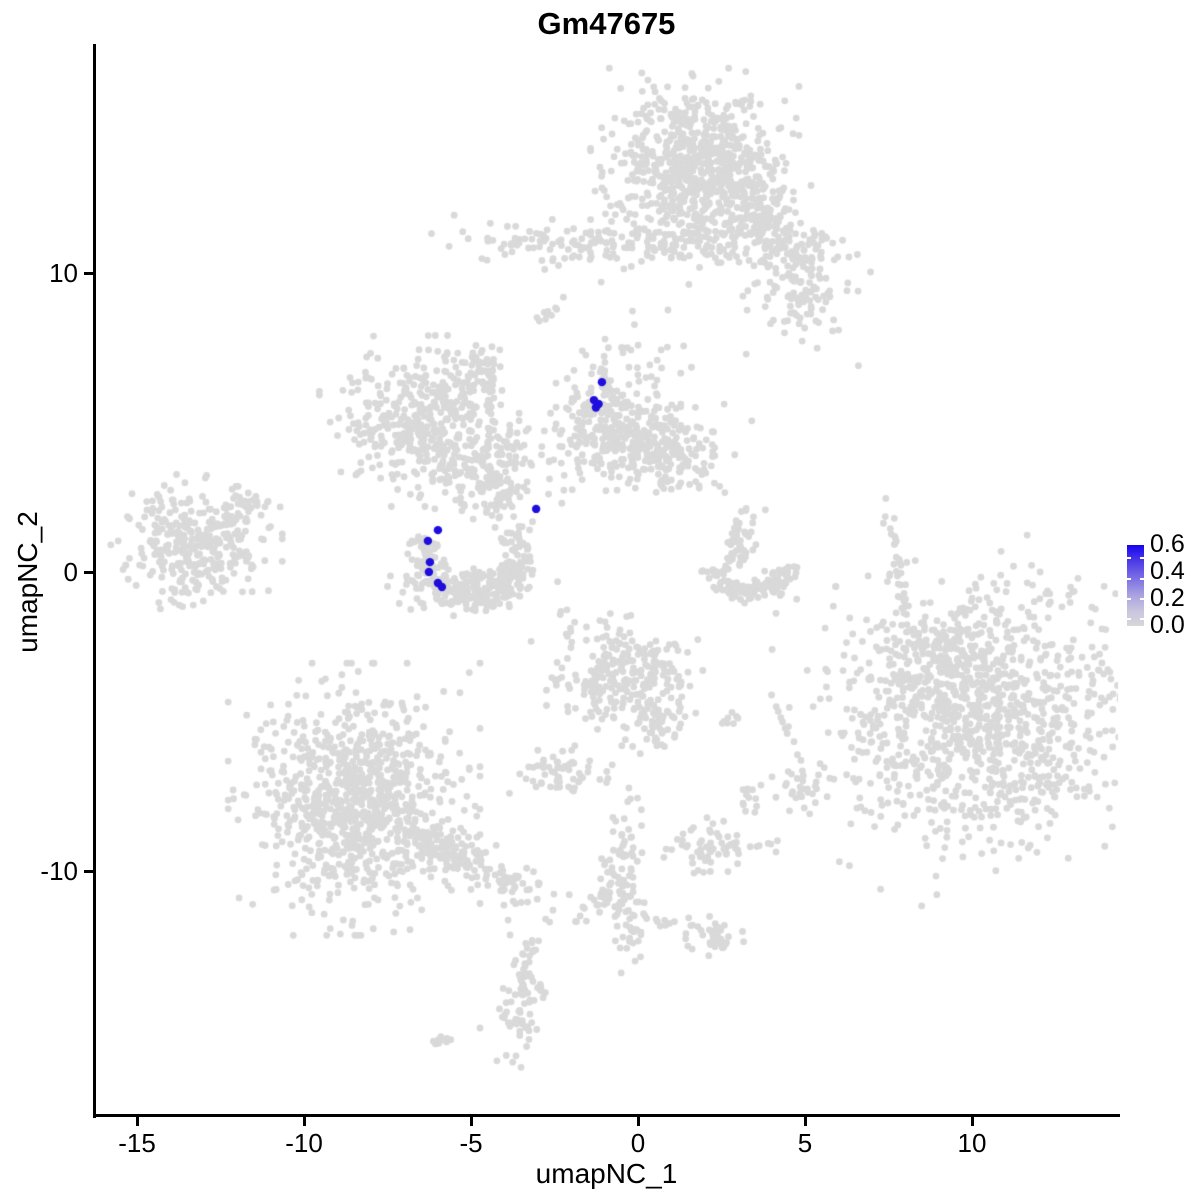 The width and height of the screenshot is (1200, 1200). What do you see at coordinates (638, 1143) in the screenshot?
I see `x-tick-label: 0` at bounding box center [638, 1143].